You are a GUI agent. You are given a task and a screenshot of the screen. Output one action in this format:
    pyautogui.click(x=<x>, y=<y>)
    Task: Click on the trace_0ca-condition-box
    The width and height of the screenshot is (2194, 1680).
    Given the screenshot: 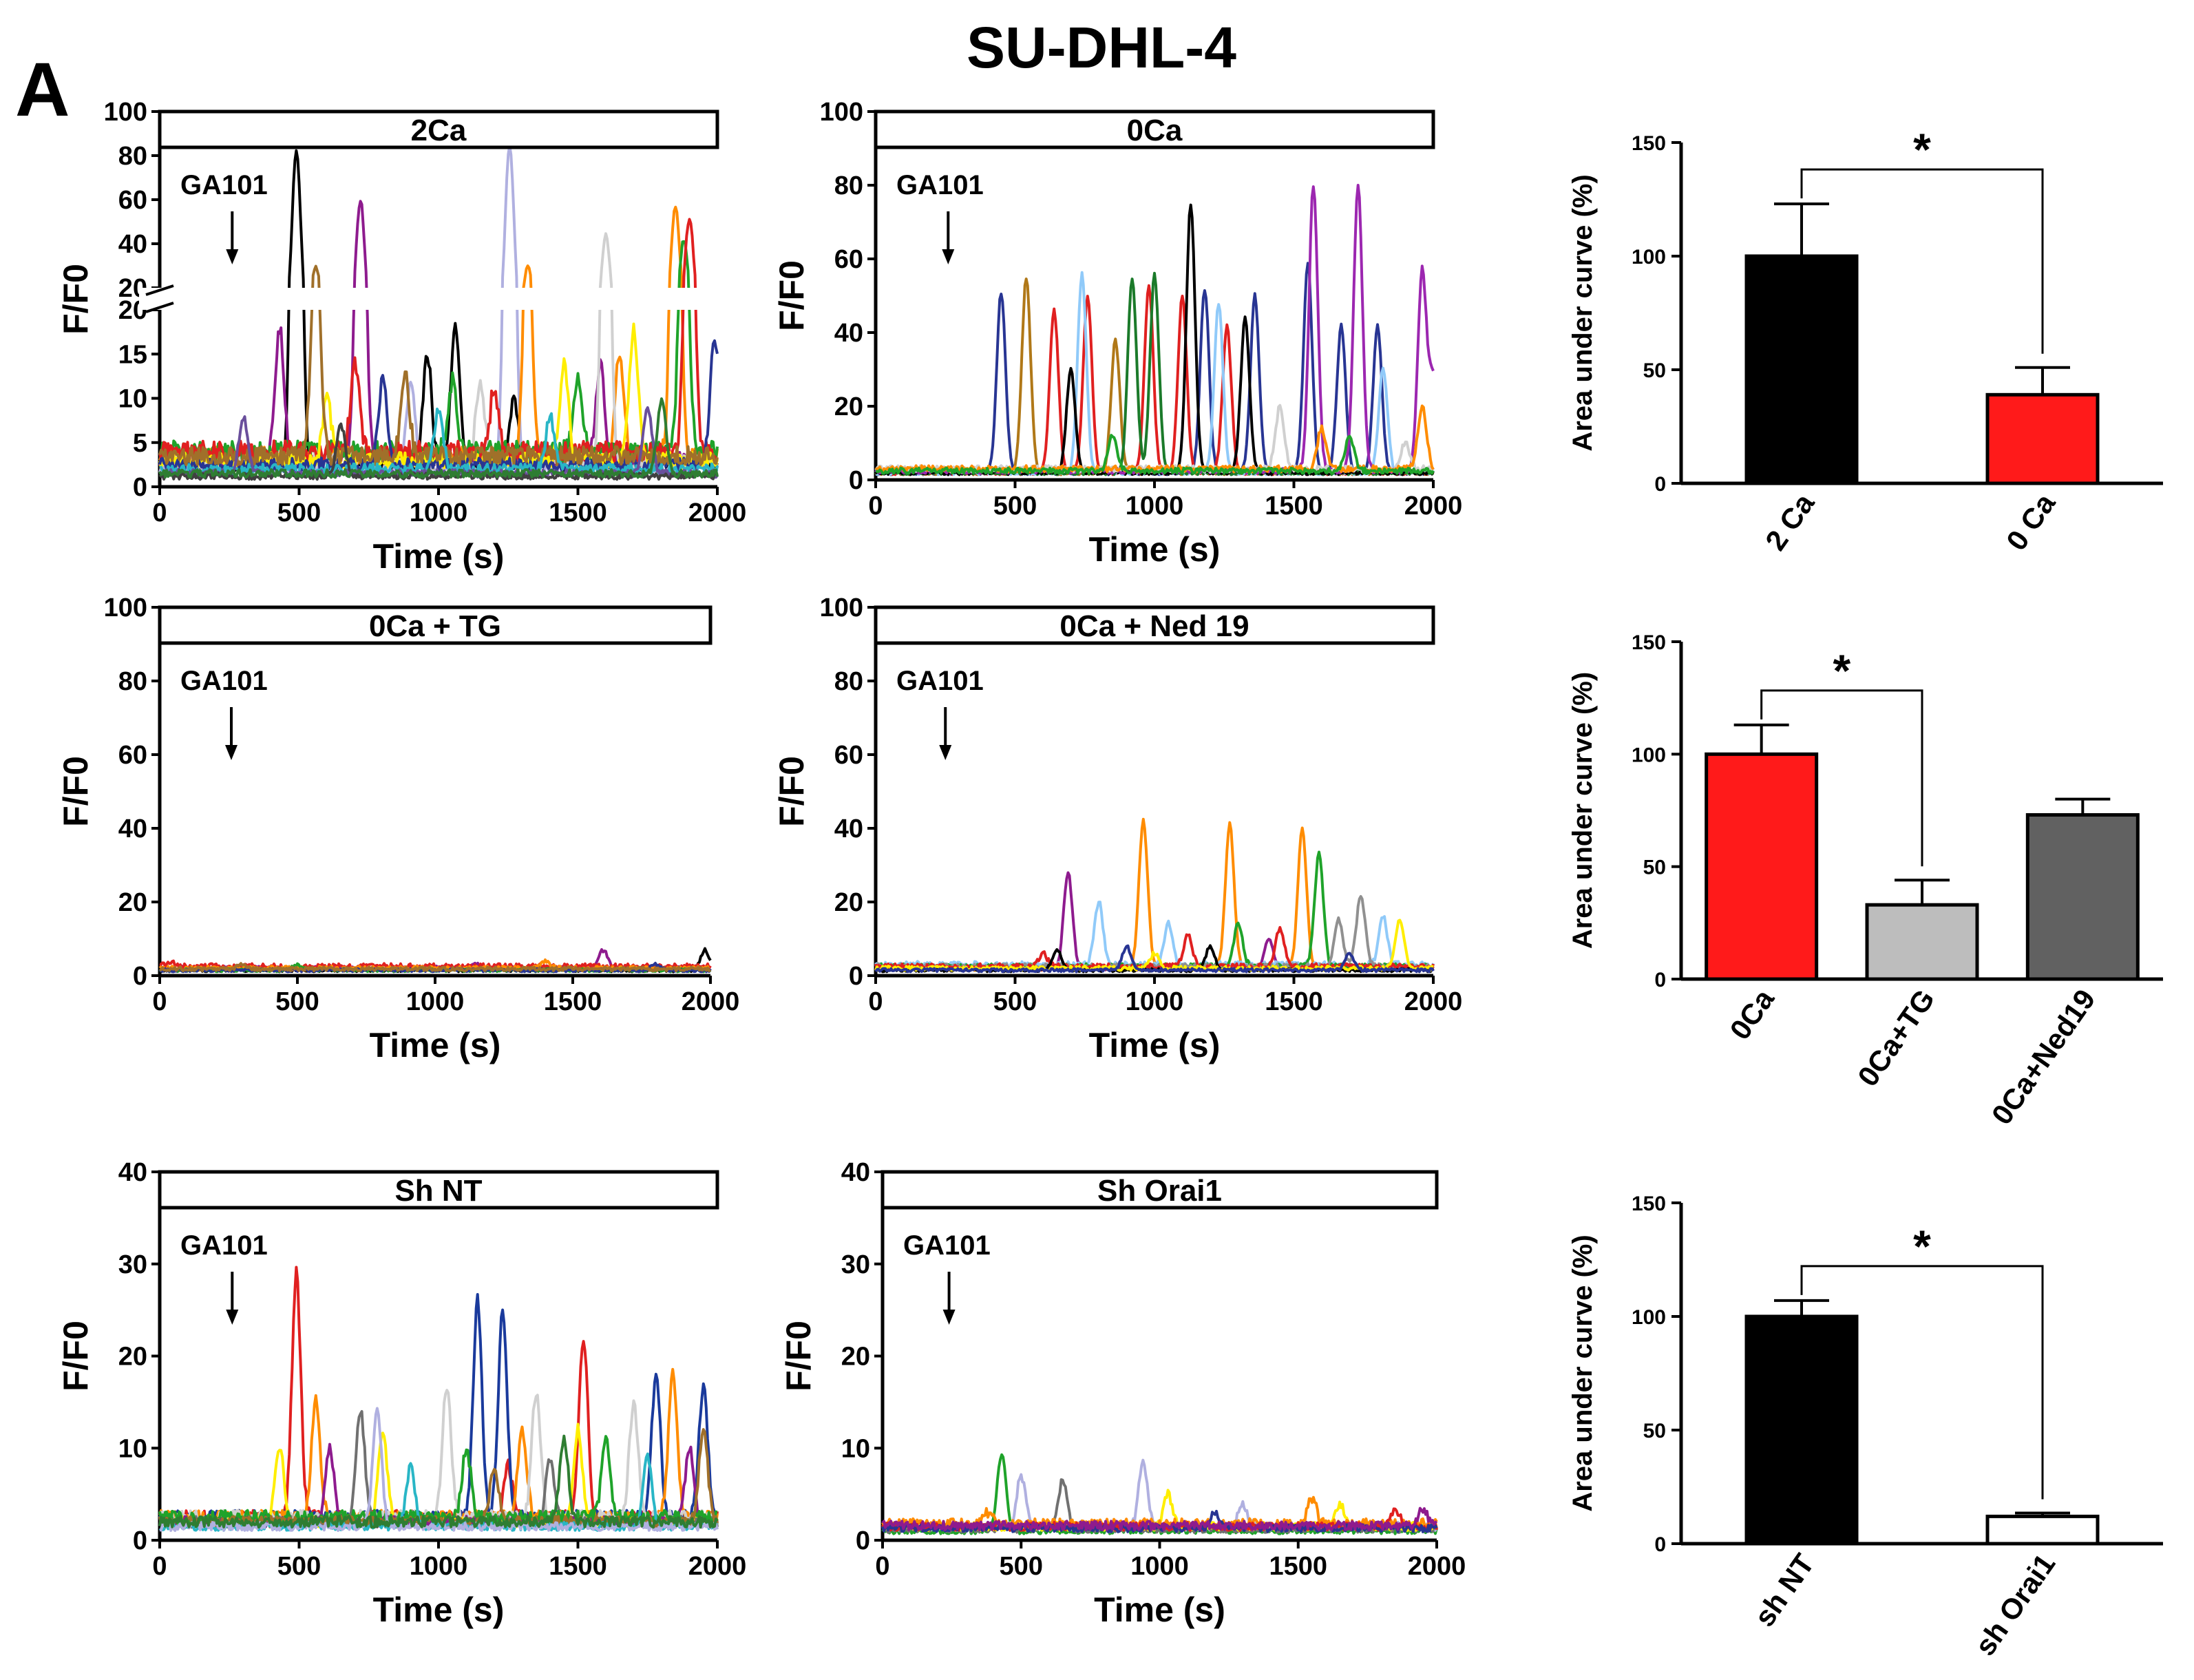 What is the action you would take?
    pyautogui.click(x=1154, y=129)
    